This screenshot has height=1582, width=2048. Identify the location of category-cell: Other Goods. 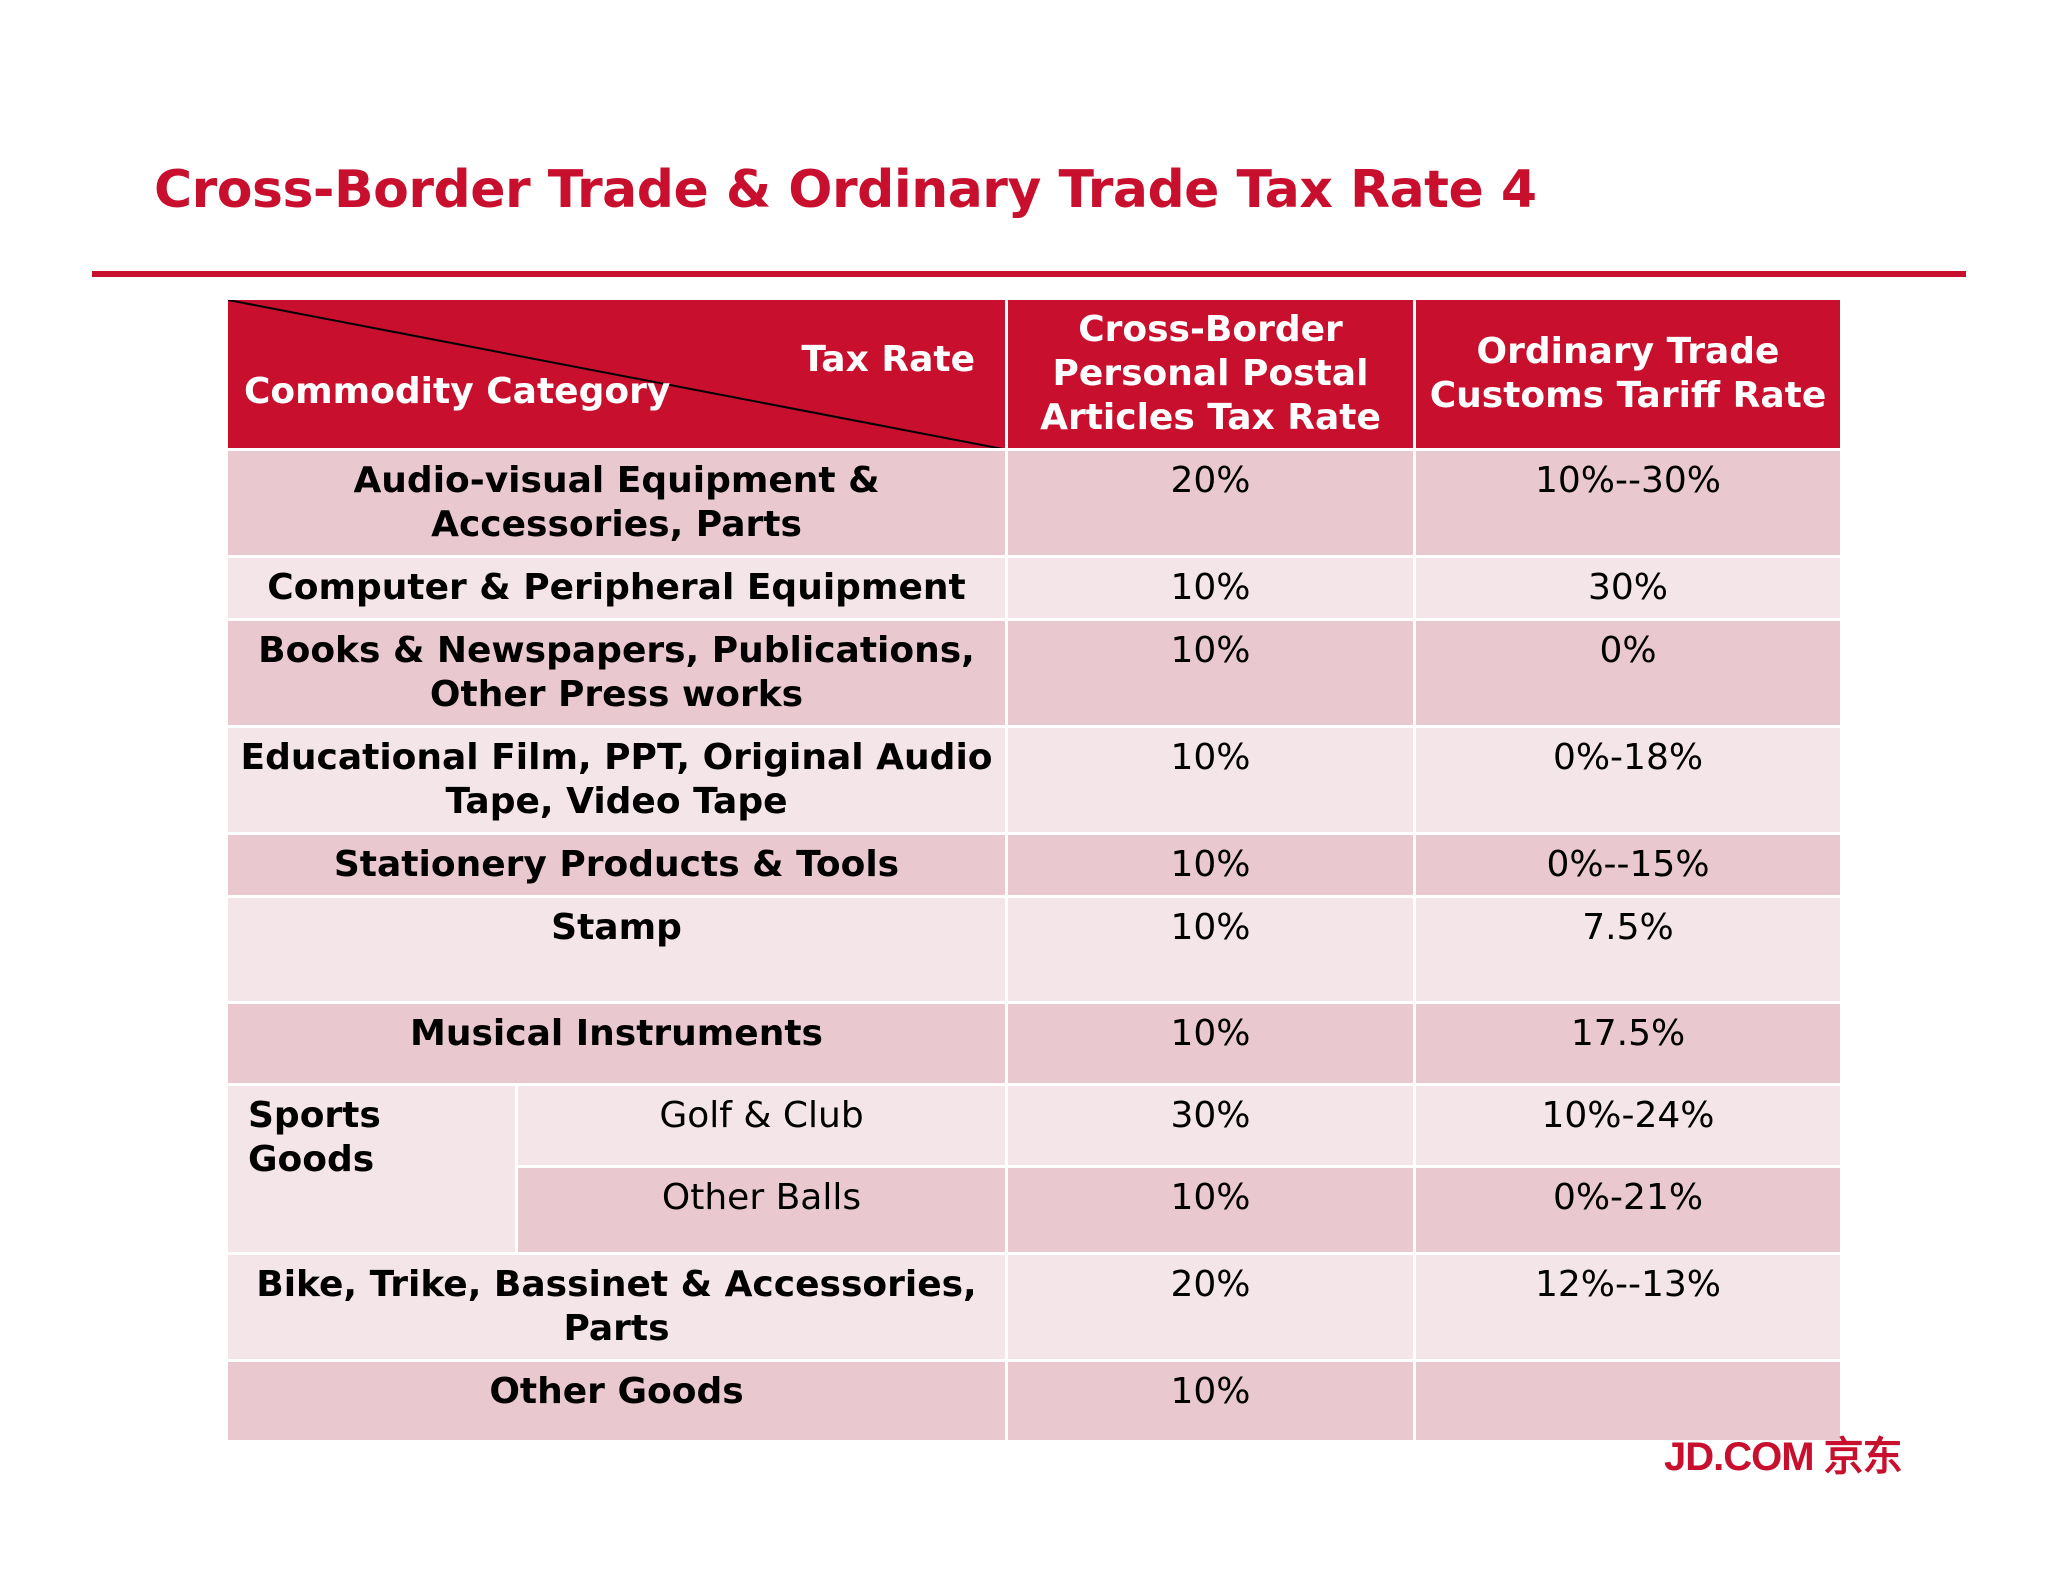
(616, 1401).